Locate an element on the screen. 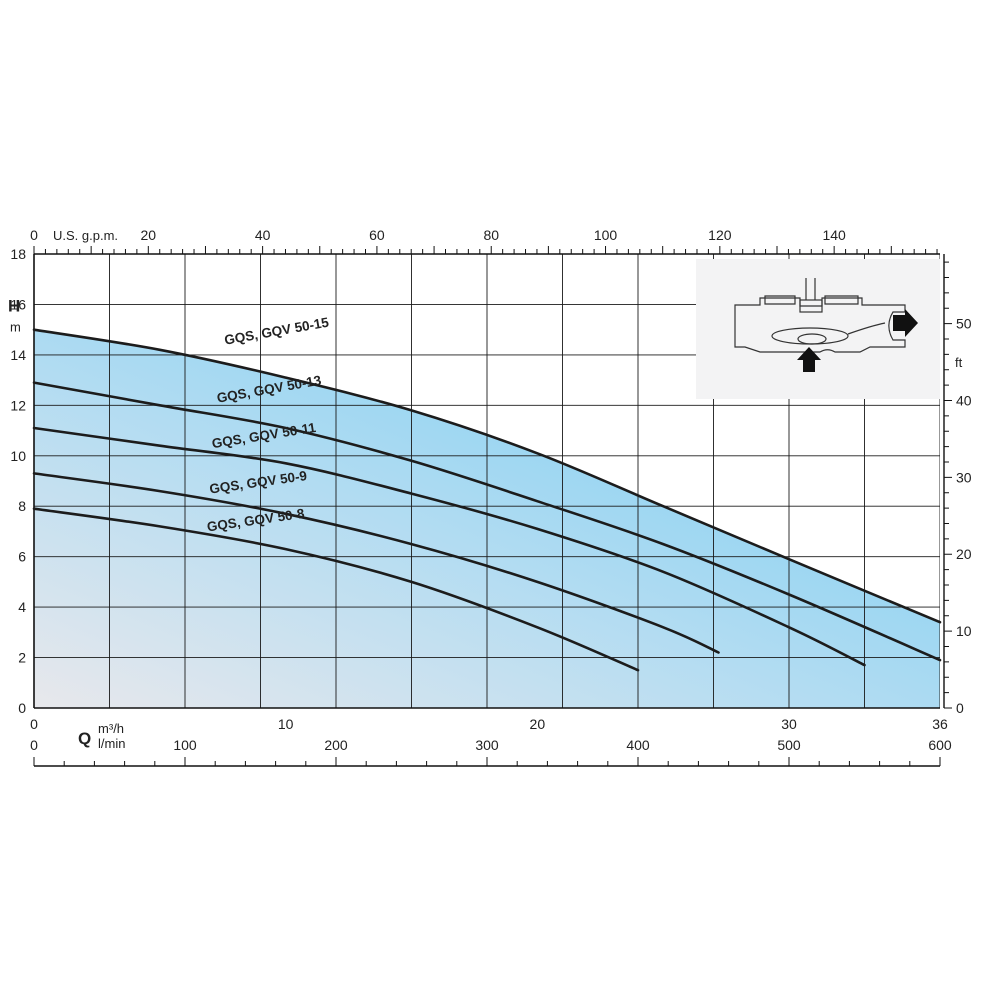 The height and width of the screenshot is (1000, 1000). impeller-blades-icon is located at coordinates (811, 300).